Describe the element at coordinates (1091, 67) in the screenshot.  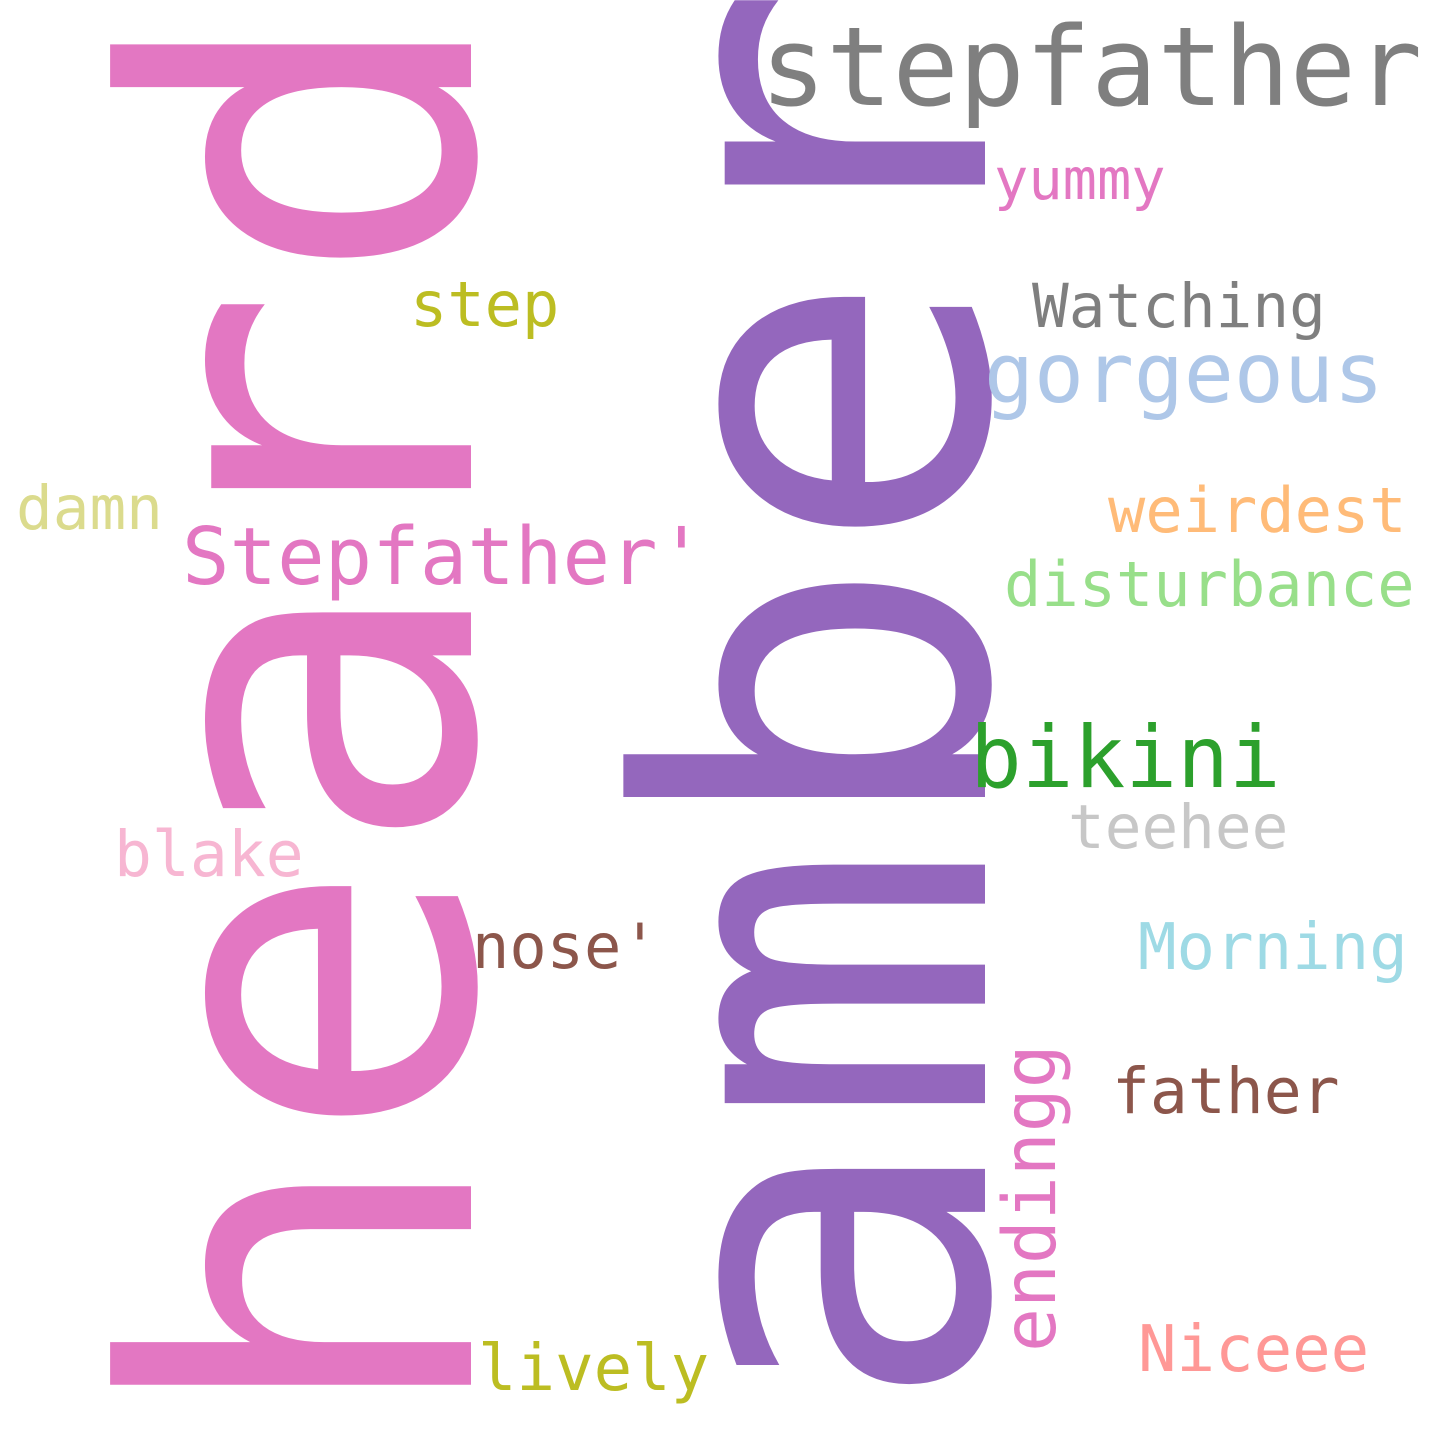
I see `word-stepfather: stepfather` at that location.